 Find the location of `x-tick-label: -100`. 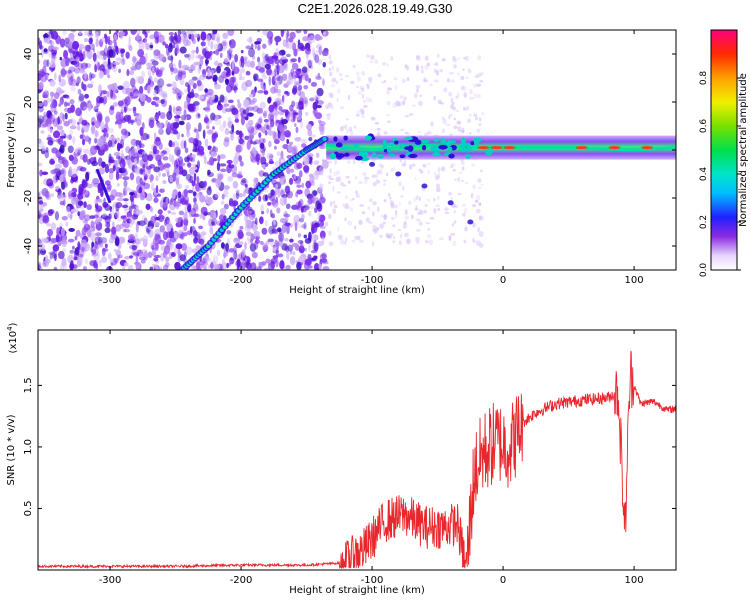

x-tick-label: -100 is located at coordinates (372, 280).